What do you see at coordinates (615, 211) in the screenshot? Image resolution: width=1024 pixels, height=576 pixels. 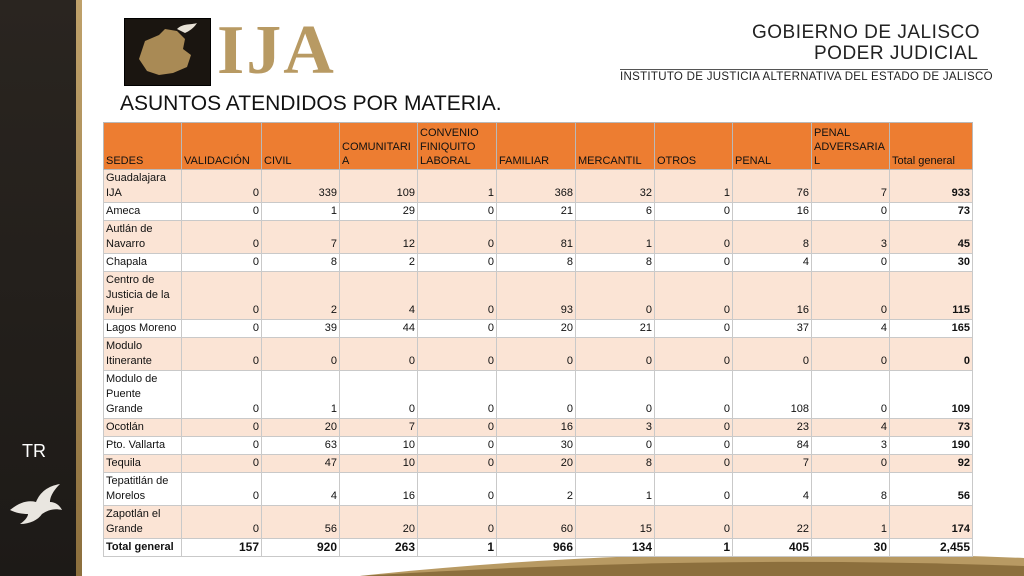 I see `value-cell: 6` at bounding box center [615, 211].